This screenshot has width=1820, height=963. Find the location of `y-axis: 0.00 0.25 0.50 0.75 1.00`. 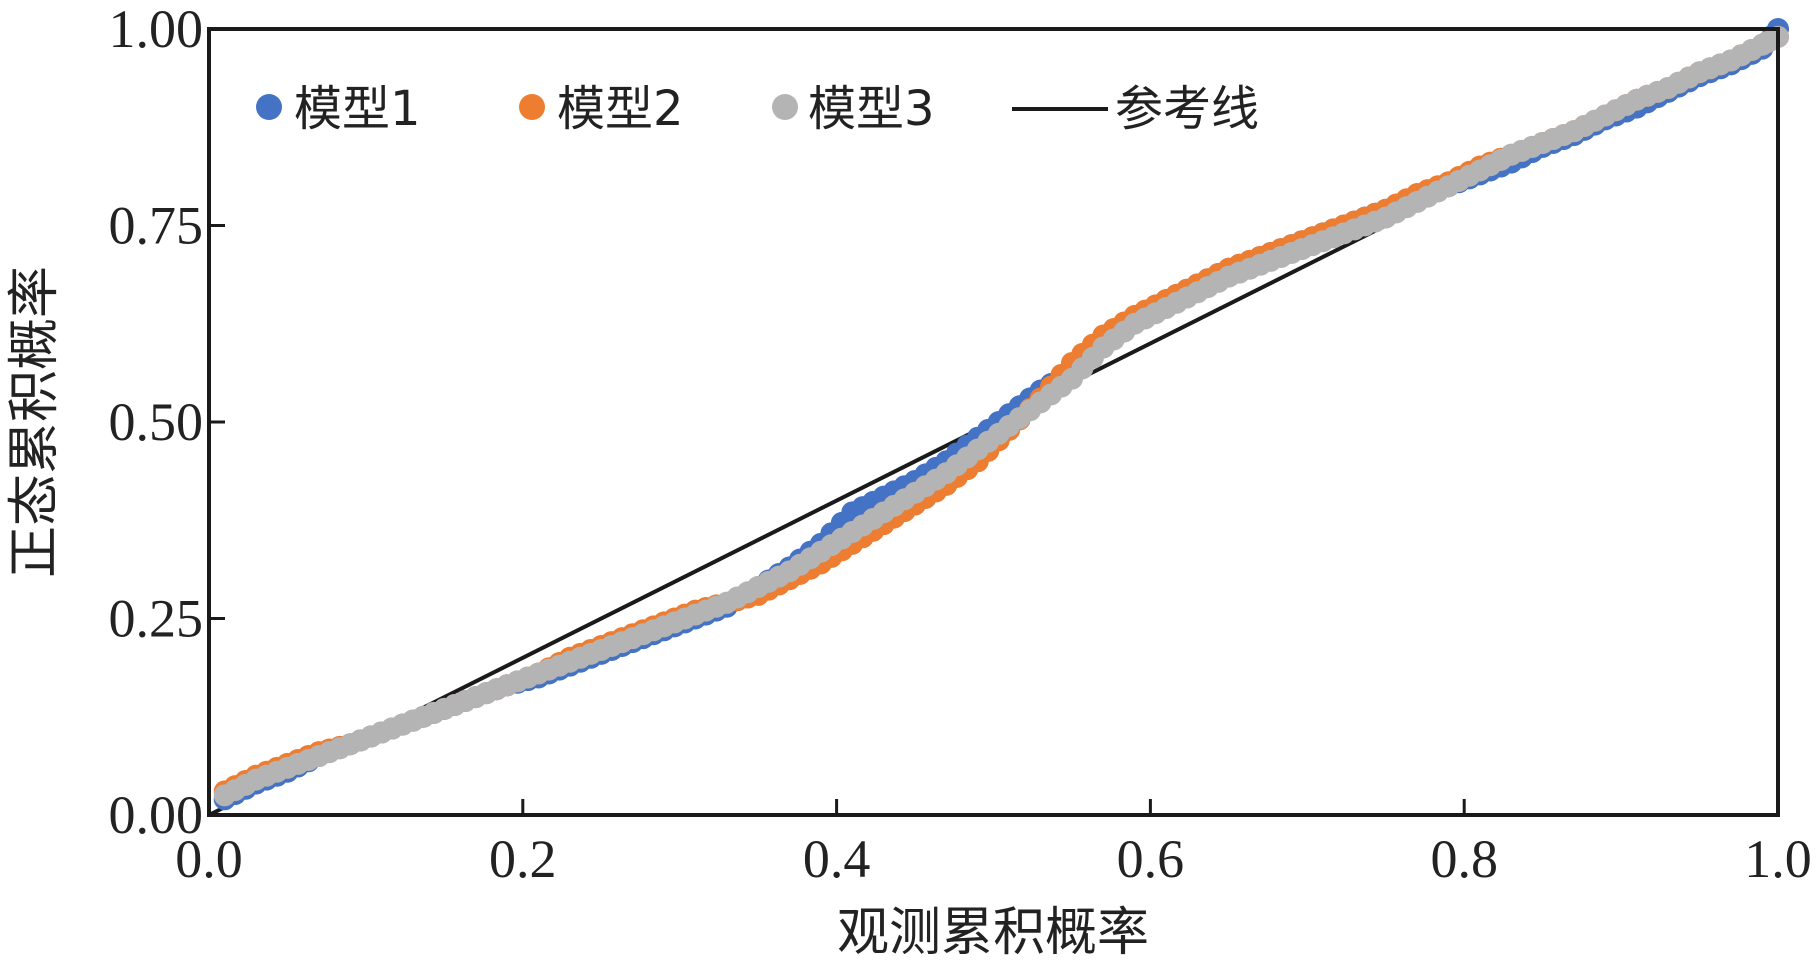

y-axis: 0.00 0.25 0.50 0.75 1.00 is located at coordinates (167, 422).